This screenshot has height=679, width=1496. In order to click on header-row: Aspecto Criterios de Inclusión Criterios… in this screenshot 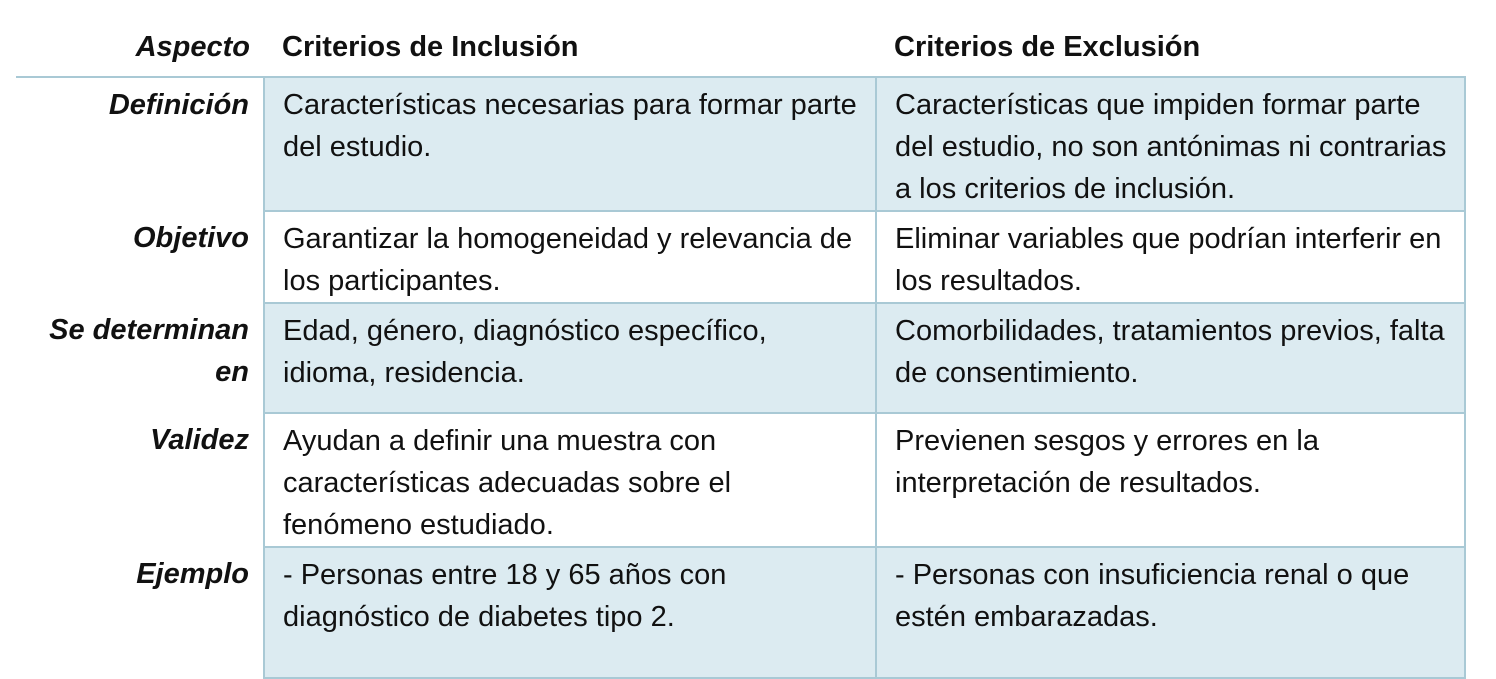, I will do `click(740, 49)`.